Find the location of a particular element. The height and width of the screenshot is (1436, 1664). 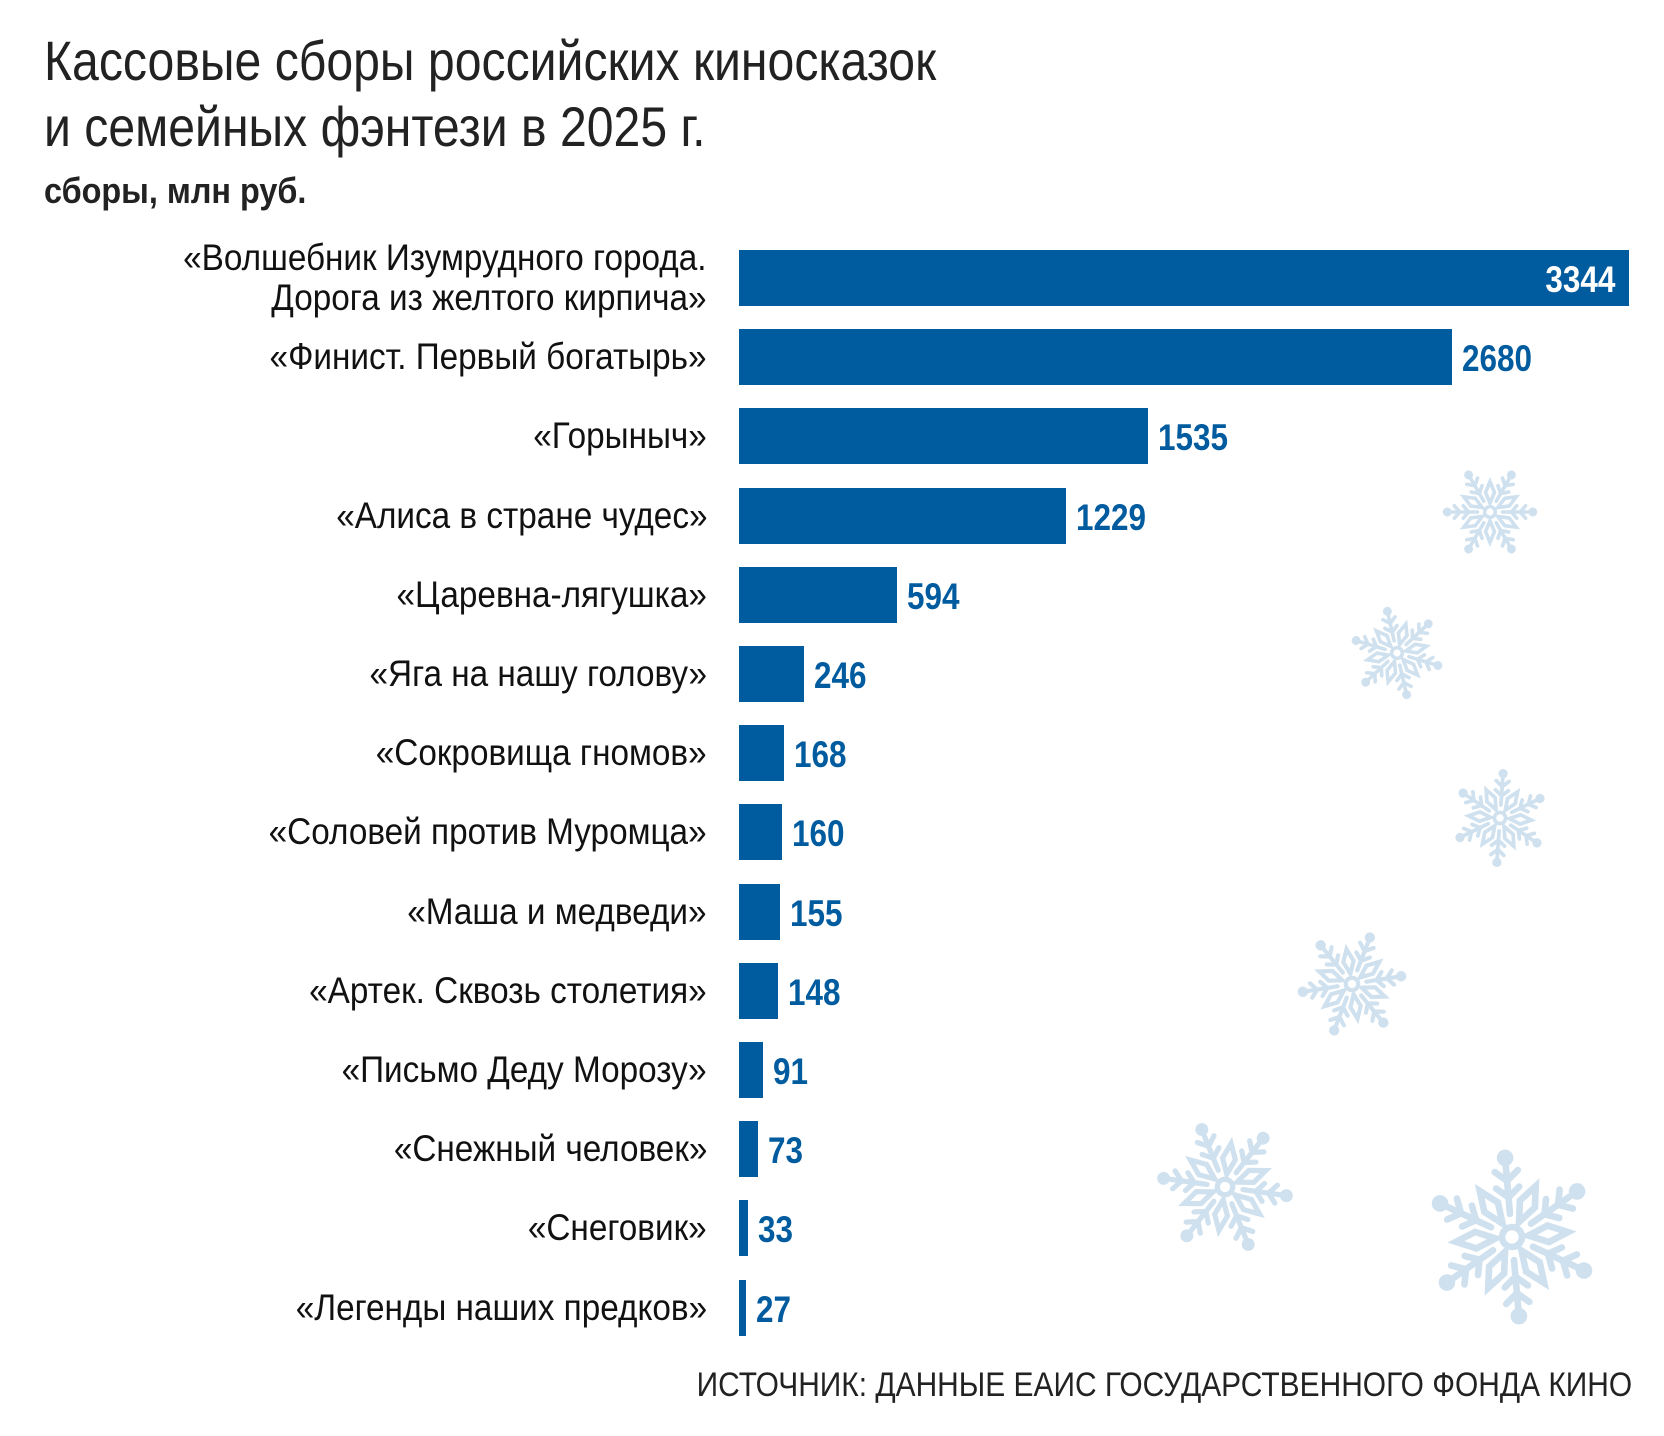

value-label: 246 is located at coordinates (840, 675).